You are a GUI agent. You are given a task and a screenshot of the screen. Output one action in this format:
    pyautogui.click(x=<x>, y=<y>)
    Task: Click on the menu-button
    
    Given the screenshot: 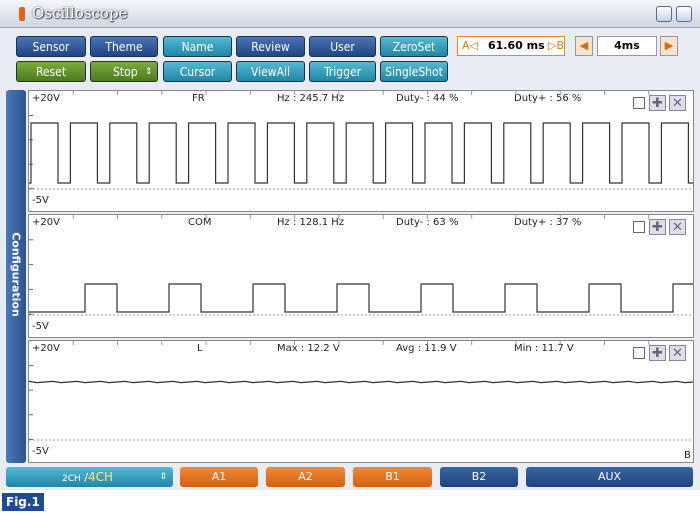 What is the action you would take?
    pyautogui.click(x=684, y=14)
    